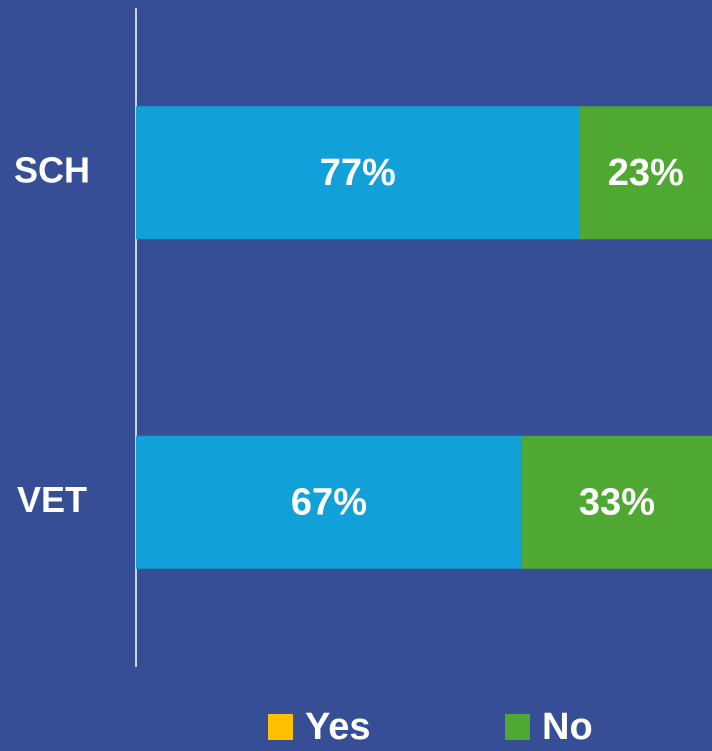 This screenshot has height=751, width=712. I want to click on legend-label: No, so click(567, 727).